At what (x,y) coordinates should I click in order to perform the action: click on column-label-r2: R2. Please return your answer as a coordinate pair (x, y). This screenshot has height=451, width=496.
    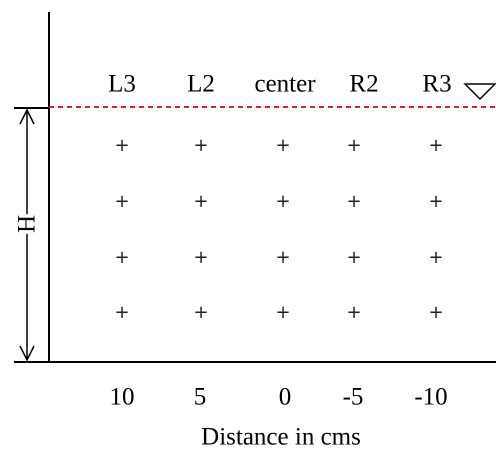
    Looking at the image, I should click on (364, 84).